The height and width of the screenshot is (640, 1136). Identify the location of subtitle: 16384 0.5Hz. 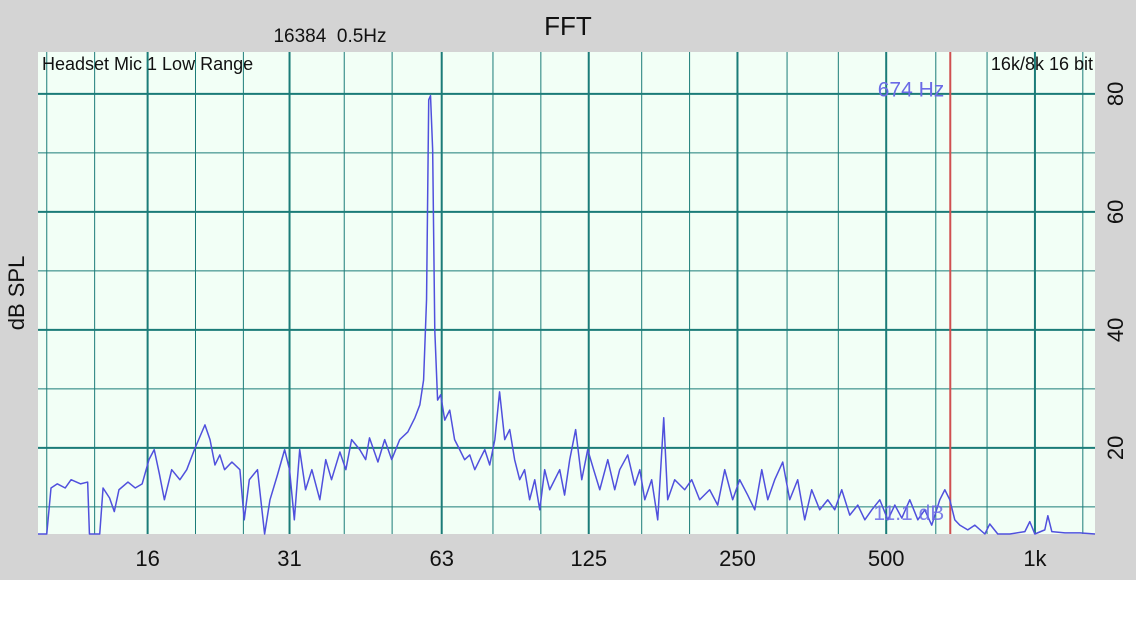
(329, 36).